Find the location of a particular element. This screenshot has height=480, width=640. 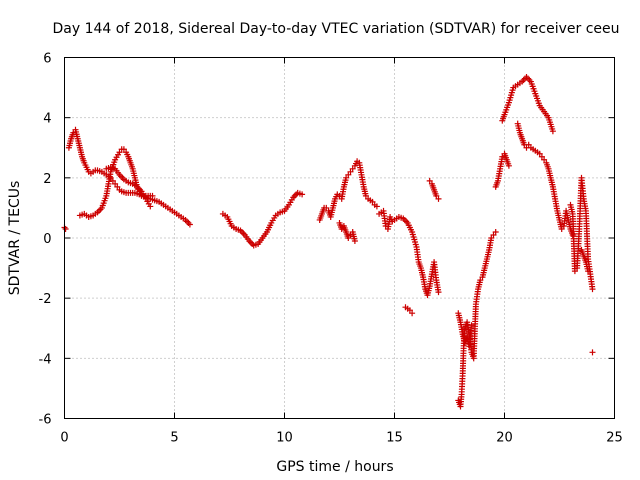

series-arc-d is located at coordinates (128, 187).